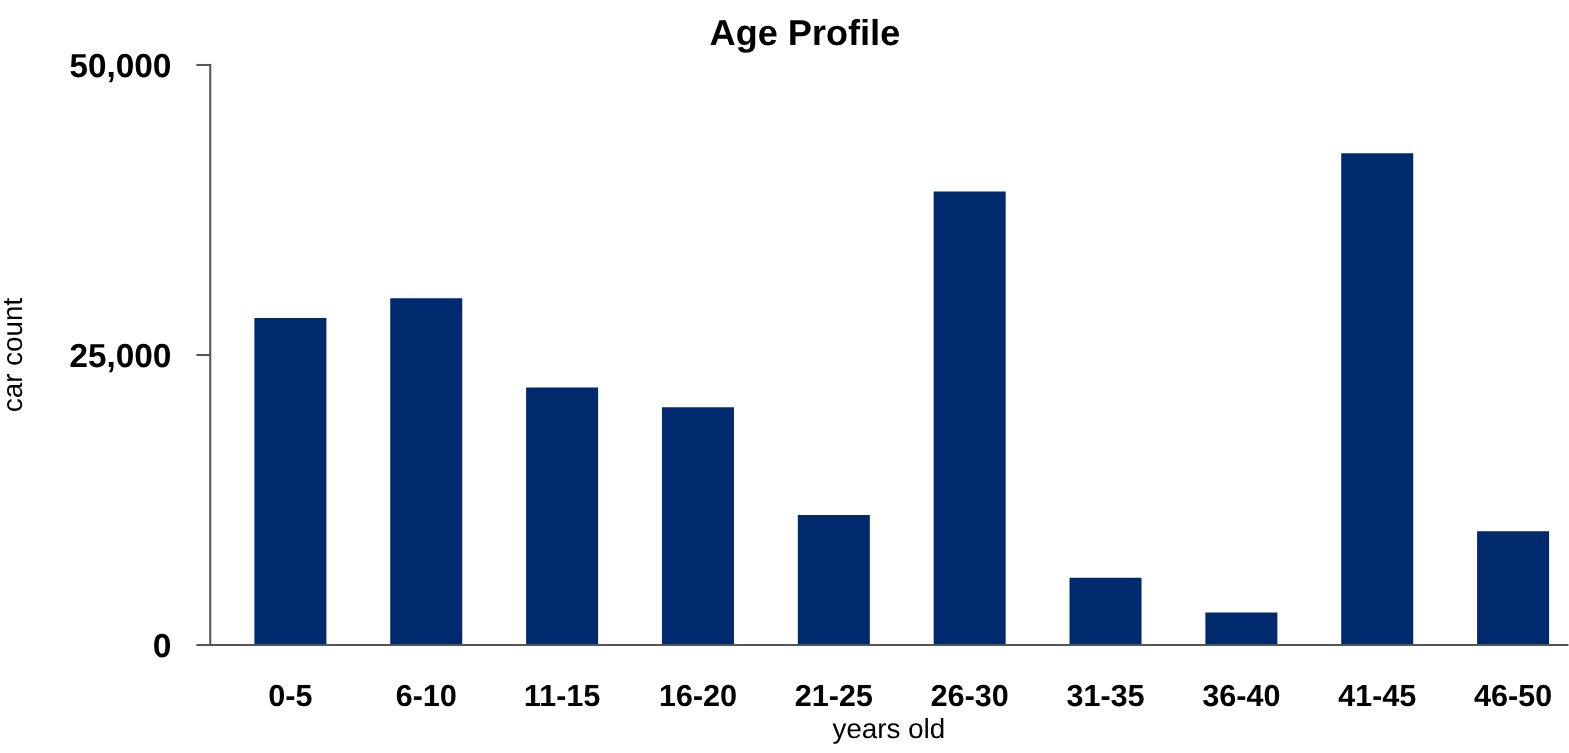 The width and height of the screenshot is (1569, 753). Describe the element at coordinates (804, 35) in the screenshot. I see `chart-title: Age Profile` at that location.